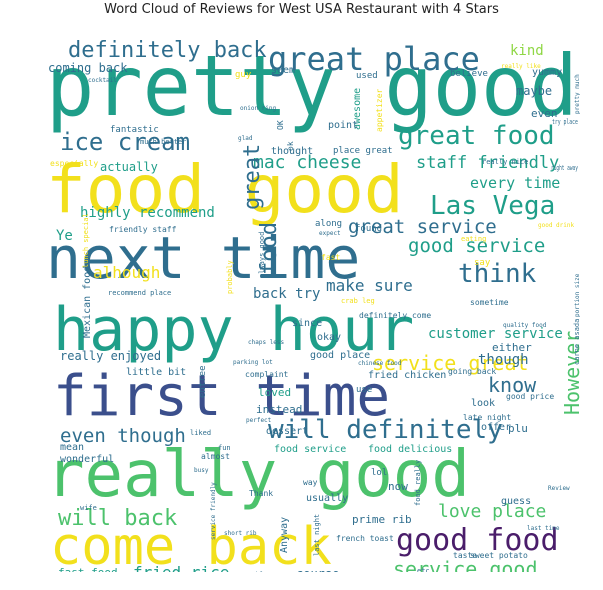 The height and width of the screenshot is (590, 603). Describe the element at coordinates (243, 75) in the screenshot. I see `word-guy: guy` at that location.